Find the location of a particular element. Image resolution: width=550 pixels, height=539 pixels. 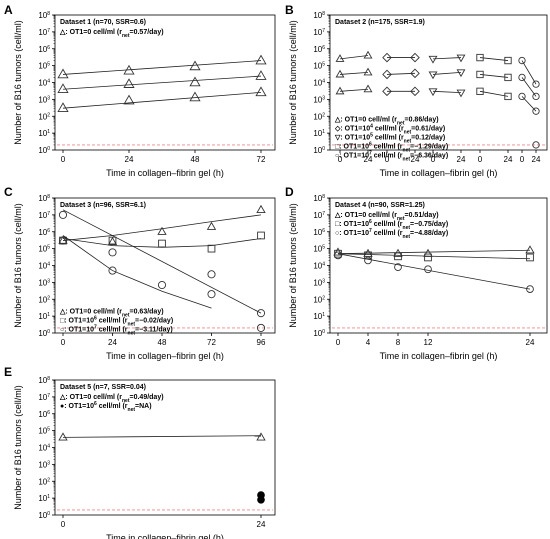

x-tick-label: 12 is located at coordinates (428, 342).